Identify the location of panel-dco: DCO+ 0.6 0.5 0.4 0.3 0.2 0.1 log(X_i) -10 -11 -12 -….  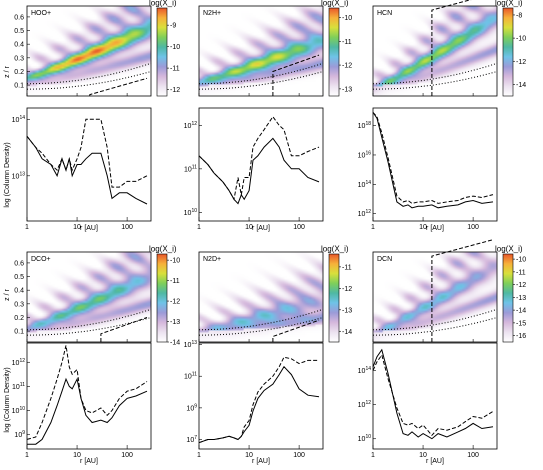
(96, 355).